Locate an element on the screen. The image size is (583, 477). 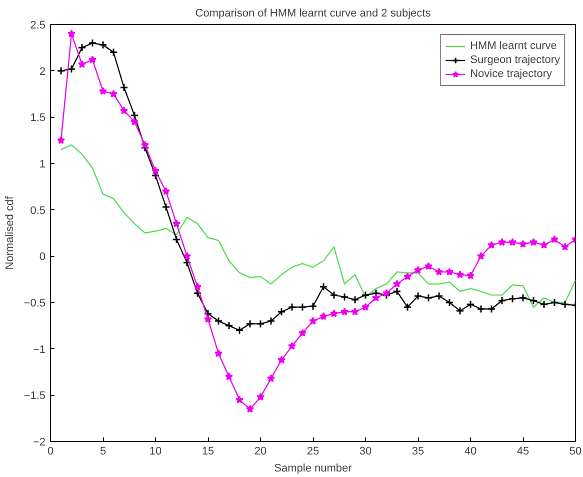
legend-label: Novice trajectory is located at coordinates (511, 74).